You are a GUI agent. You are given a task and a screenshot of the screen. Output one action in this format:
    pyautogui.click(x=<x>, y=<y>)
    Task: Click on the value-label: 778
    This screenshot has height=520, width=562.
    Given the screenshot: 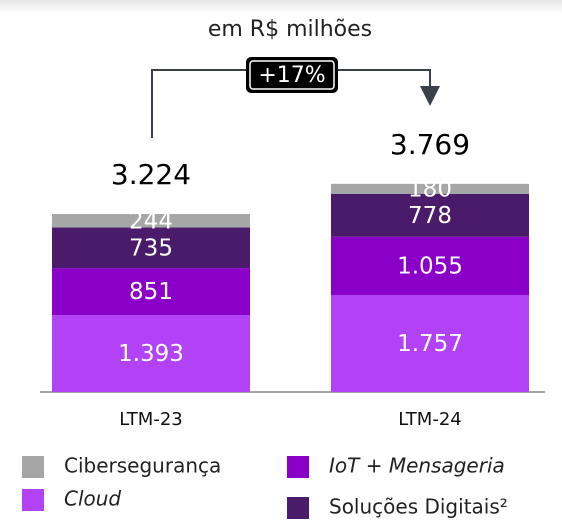 What is the action you would take?
    pyautogui.click(x=430, y=216)
    